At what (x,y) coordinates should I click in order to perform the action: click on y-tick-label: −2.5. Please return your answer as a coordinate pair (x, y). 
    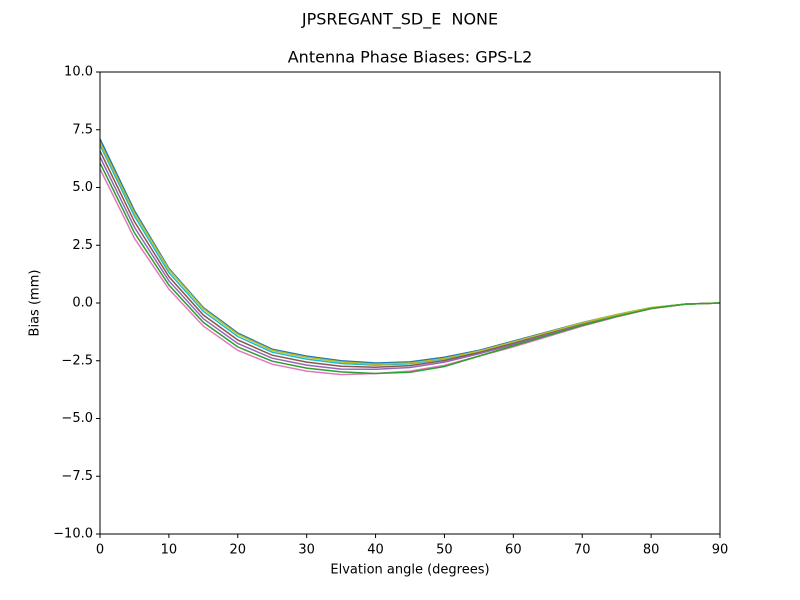
    Looking at the image, I should click on (77, 360).